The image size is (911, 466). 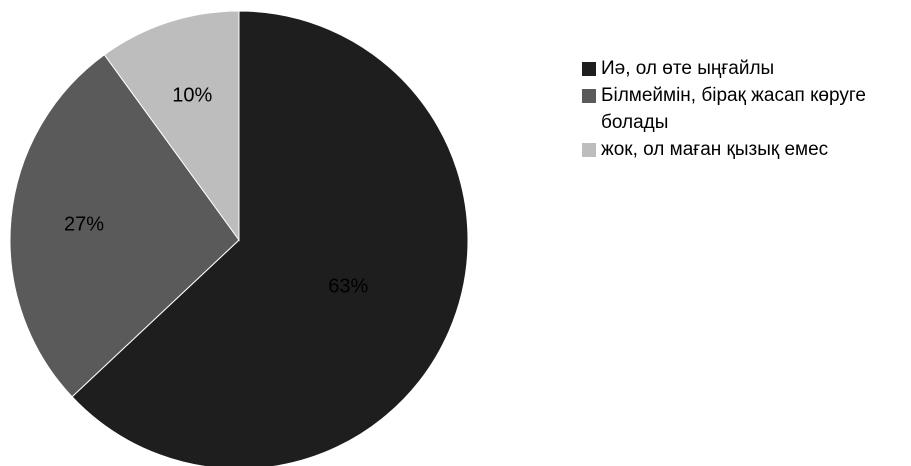 I want to click on legend-label-1: Иә, ол өте ыңғайлы, so click(x=688, y=68).